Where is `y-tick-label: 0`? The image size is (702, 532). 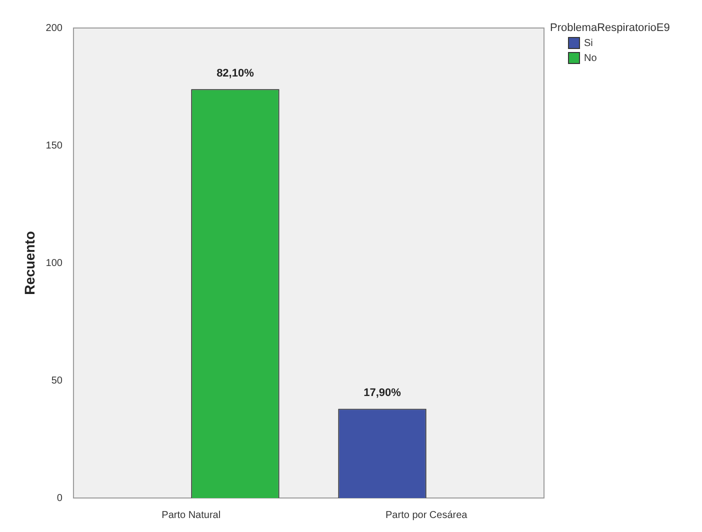
y-tick-label: 0 is located at coordinates (59, 498).